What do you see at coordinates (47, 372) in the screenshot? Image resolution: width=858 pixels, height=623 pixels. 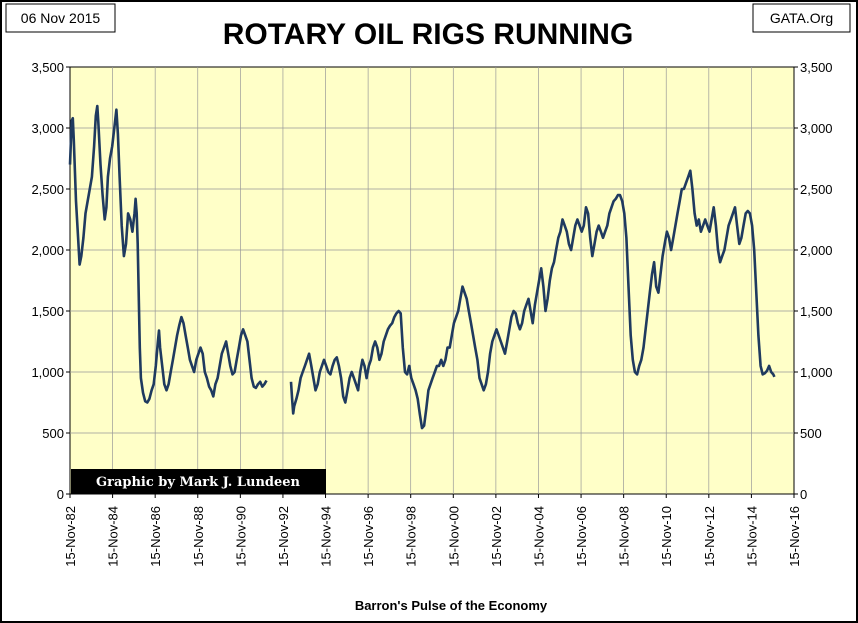 I see `y-tick-label-left: 1,000` at bounding box center [47, 372].